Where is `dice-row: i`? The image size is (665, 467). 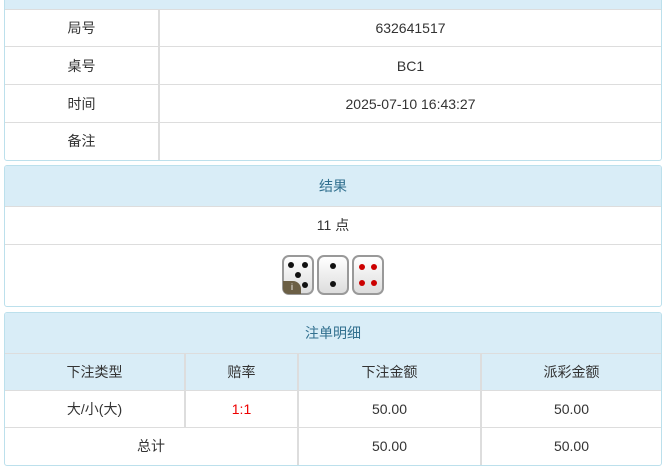
dice-row: i is located at coordinates (333, 270).